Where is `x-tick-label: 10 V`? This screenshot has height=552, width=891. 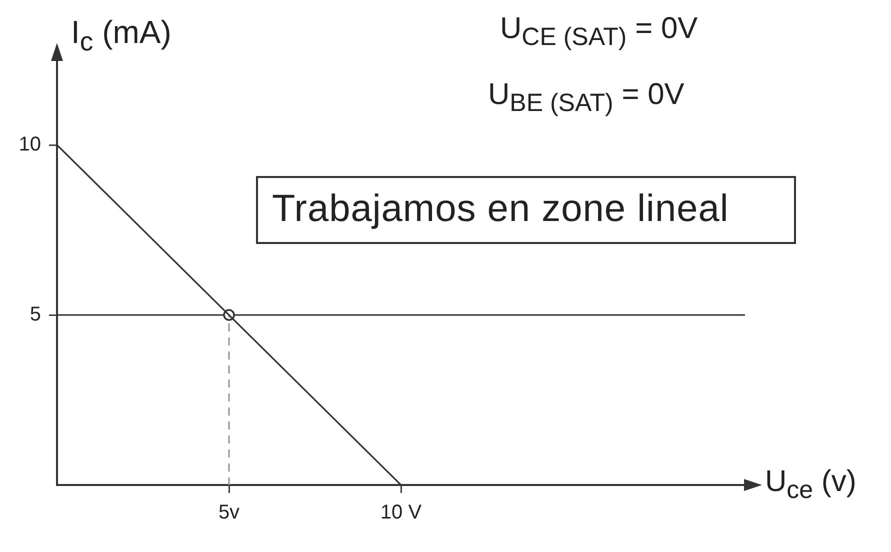
x-tick-label: 10 V is located at coordinates (401, 513).